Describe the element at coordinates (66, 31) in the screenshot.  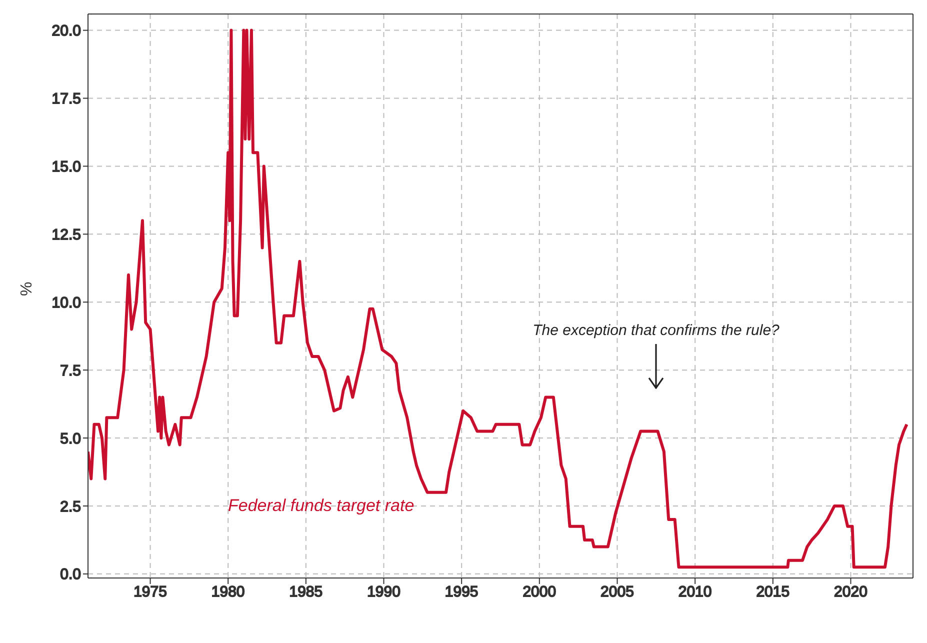
I see `y-tick-label: 20.0` at that location.